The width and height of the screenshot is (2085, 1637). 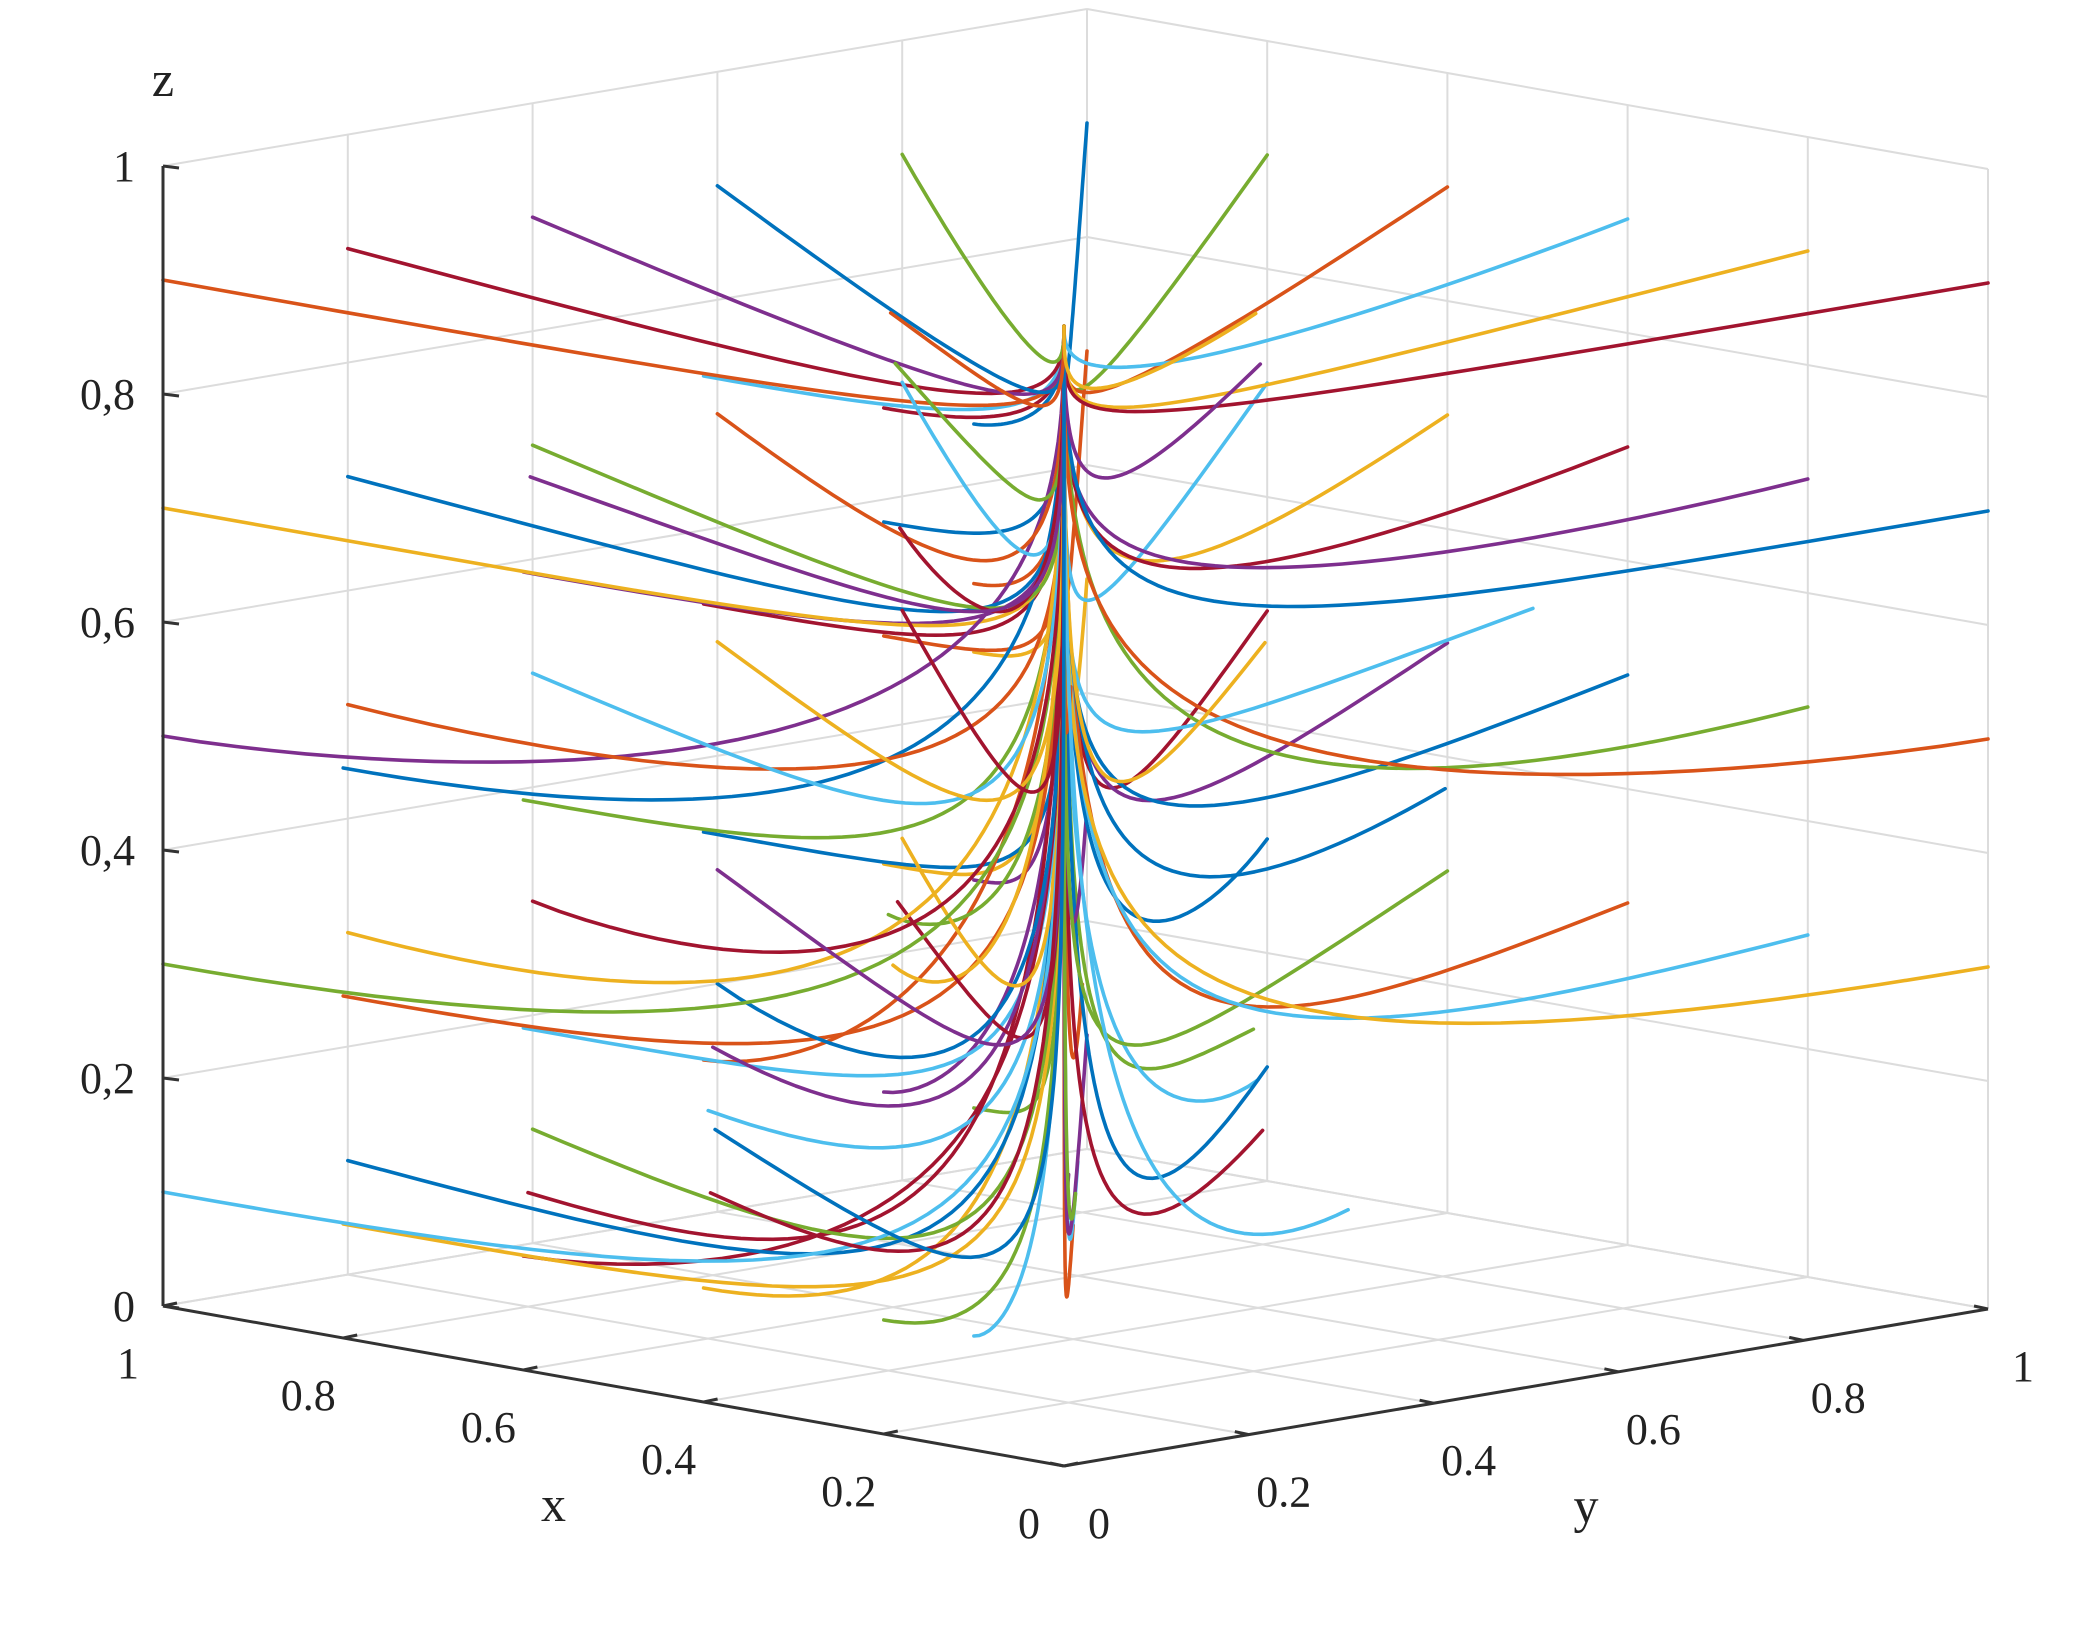 I want to click on z-tick-label: 0,4, so click(x=107, y=850).